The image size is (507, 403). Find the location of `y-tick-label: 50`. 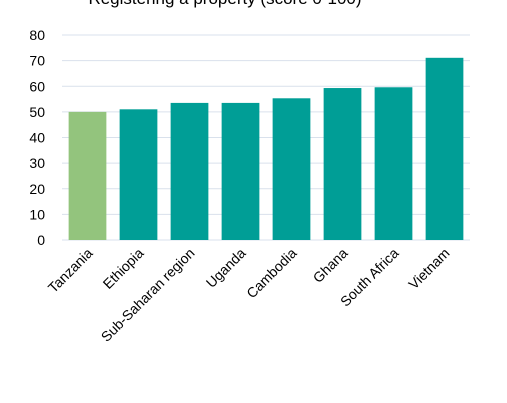

y-tick-label: 50 is located at coordinates (37, 112).